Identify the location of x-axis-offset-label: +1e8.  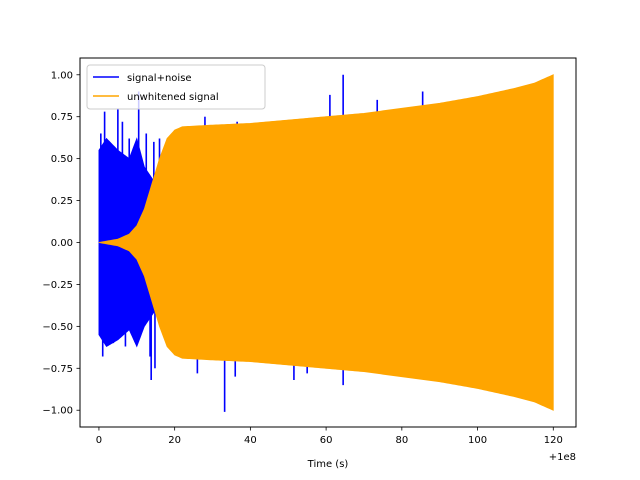
(562, 457).